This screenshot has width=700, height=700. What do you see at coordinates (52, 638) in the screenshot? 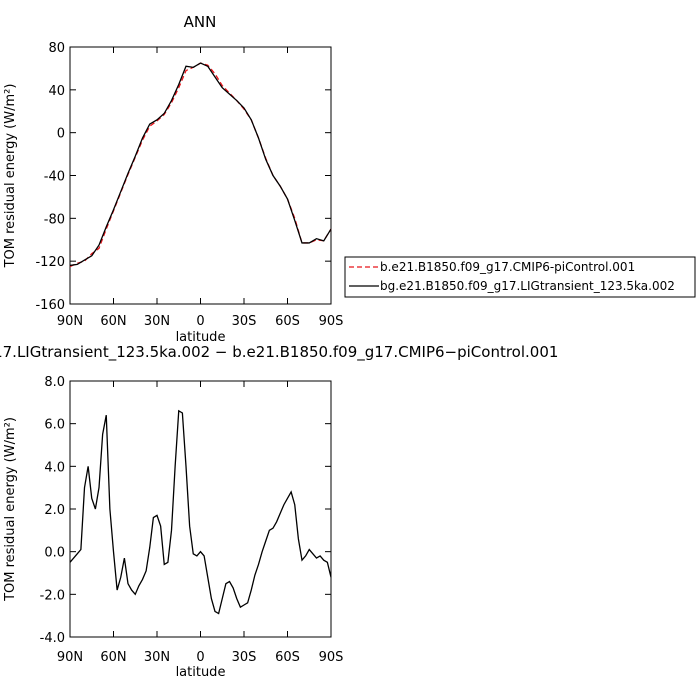
I see `y-tick-label: -4.0` at bounding box center [52, 638].